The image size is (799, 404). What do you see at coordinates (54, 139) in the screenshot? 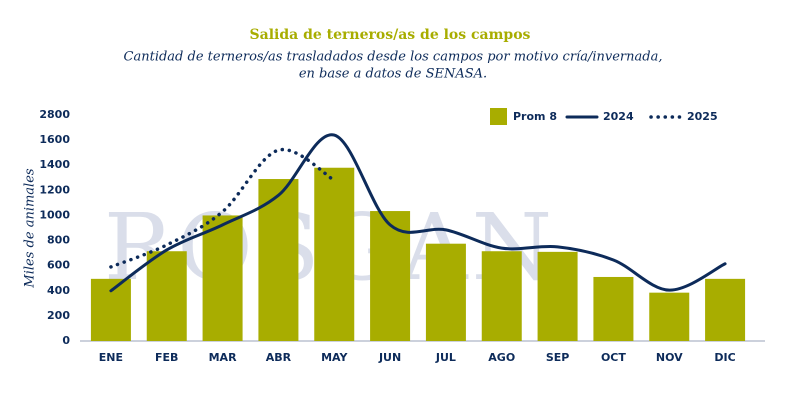
I see `y-tick-label: 1600` at bounding box center [54, 139].